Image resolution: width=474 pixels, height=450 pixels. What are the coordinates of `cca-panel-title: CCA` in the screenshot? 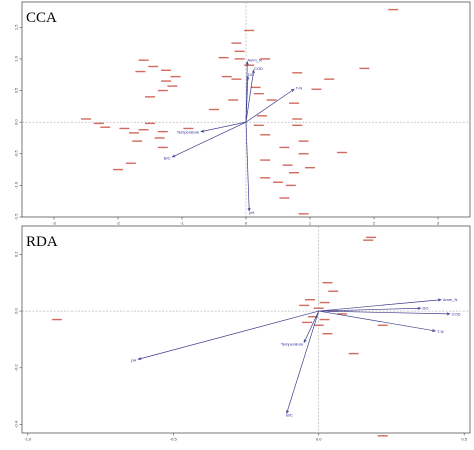 It's located at (41, 18).